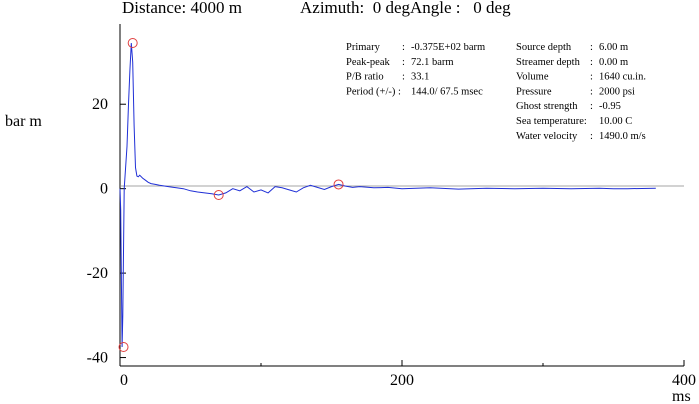  I want to click on info-value: 2000 psi, so click(617, 91).